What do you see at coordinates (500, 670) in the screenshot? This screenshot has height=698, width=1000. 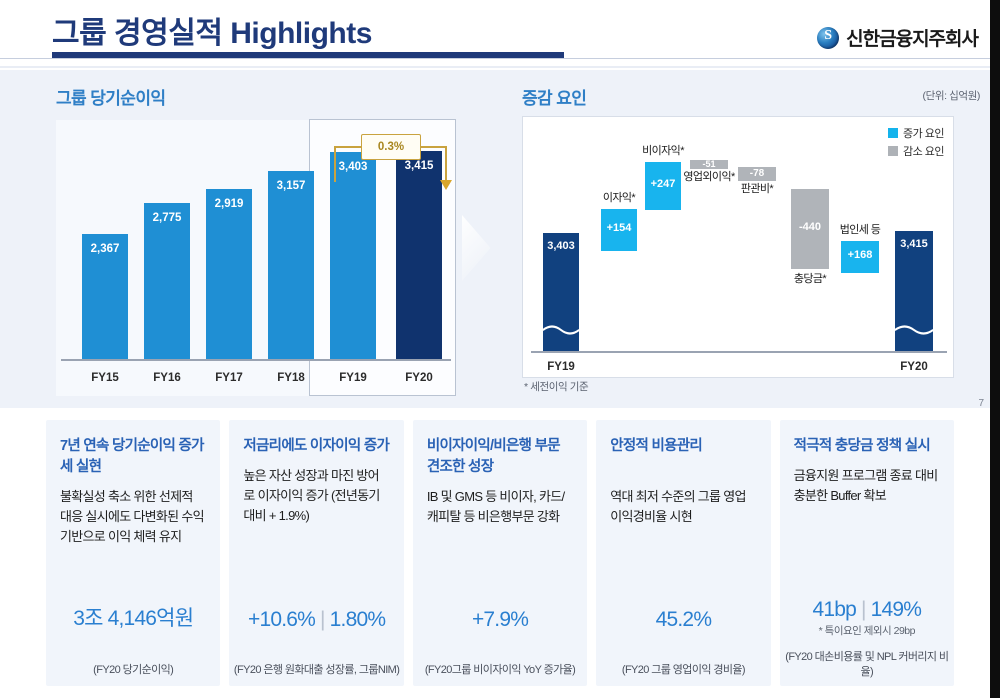 I see `card-subtext: (FY20그룹 비이자이익 YoY 증가율)` at bounding box center [500, 670].